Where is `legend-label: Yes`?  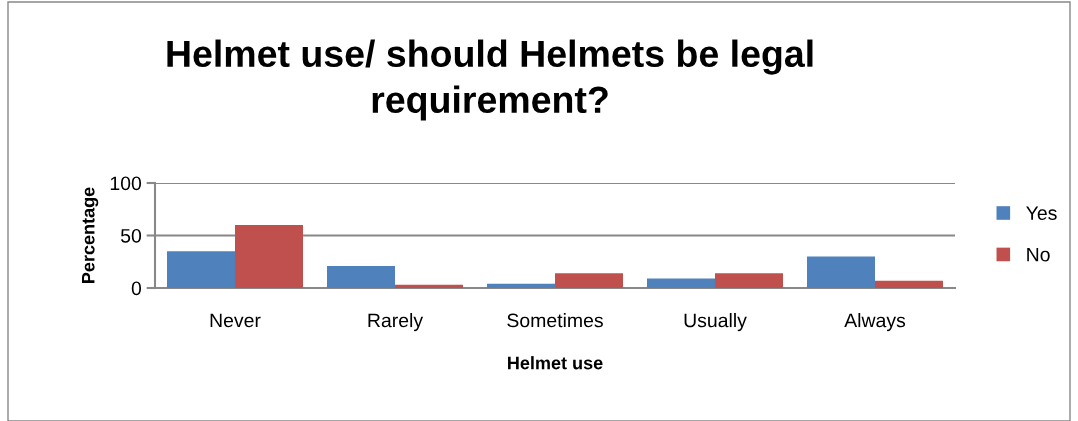
legend-label: Yes is located at coordinates (1041, 213).